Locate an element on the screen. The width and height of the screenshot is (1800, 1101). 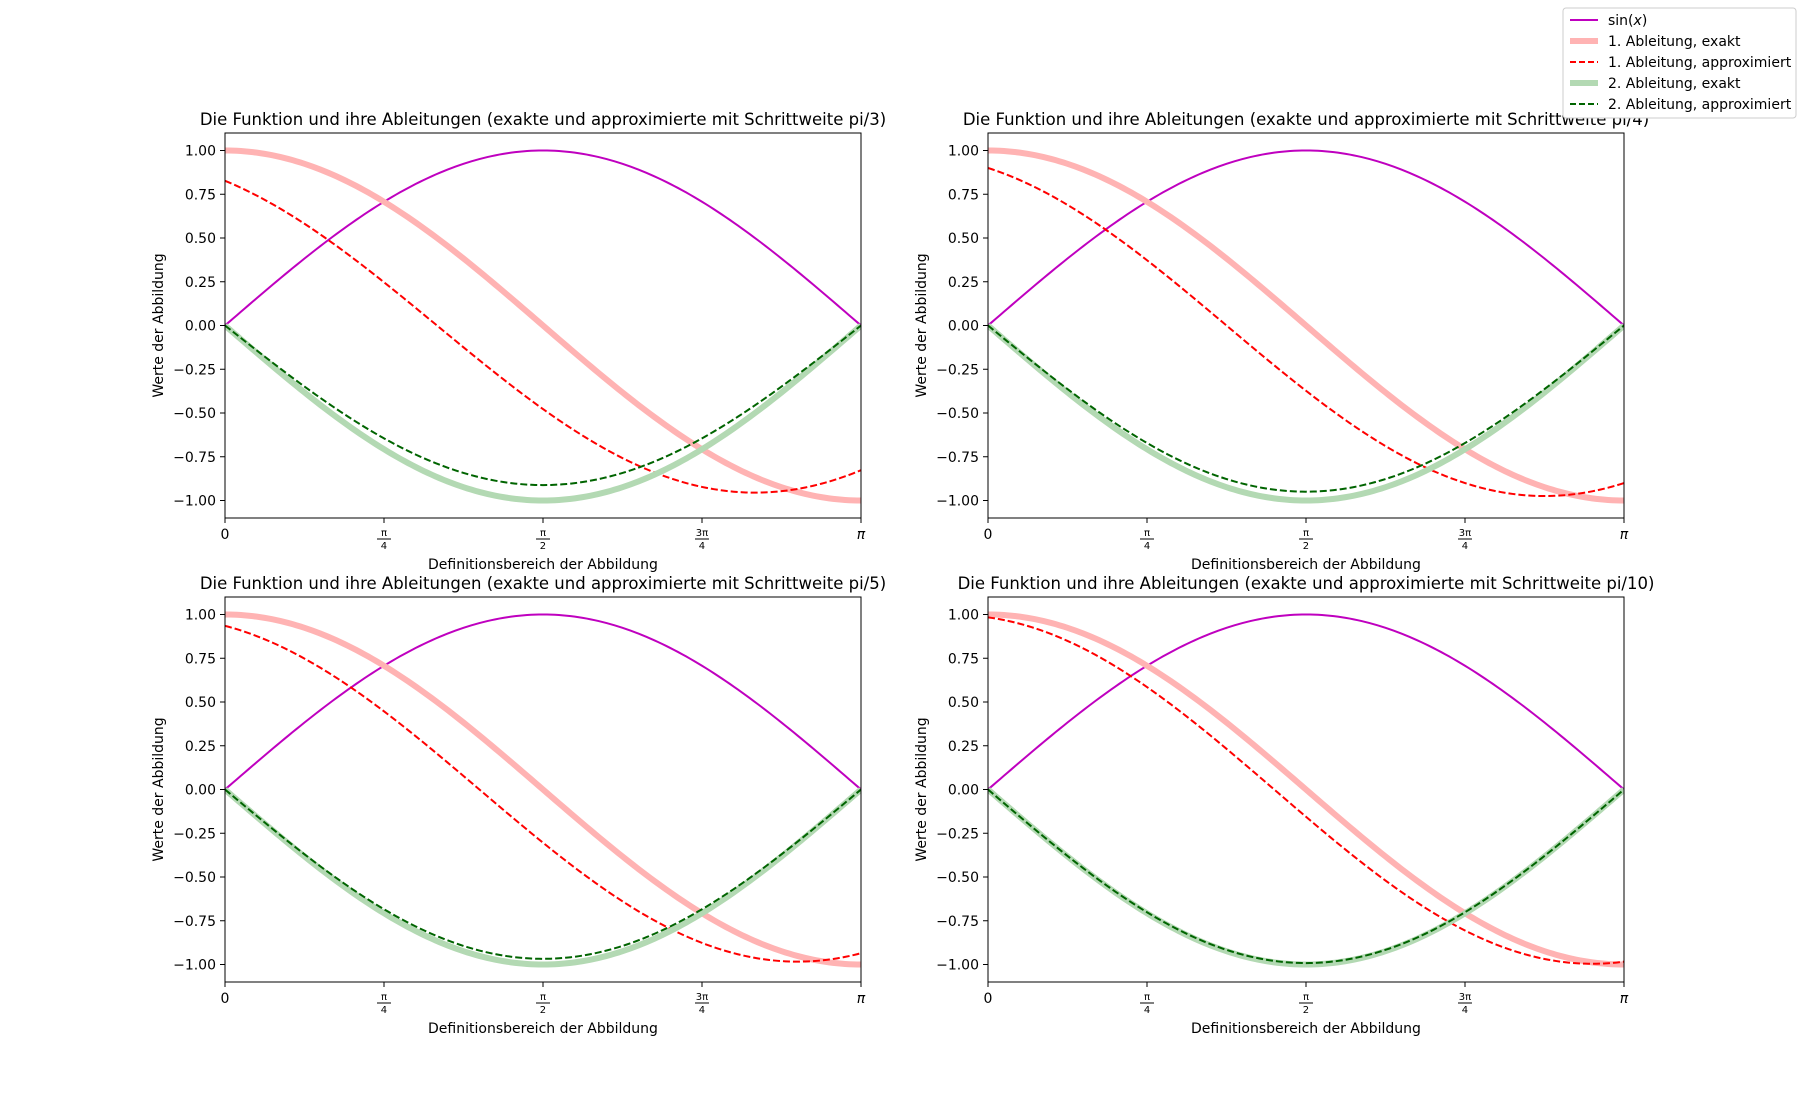
legend-item: 2. Ableitung, exakt is located at coordinates (1655, 84).